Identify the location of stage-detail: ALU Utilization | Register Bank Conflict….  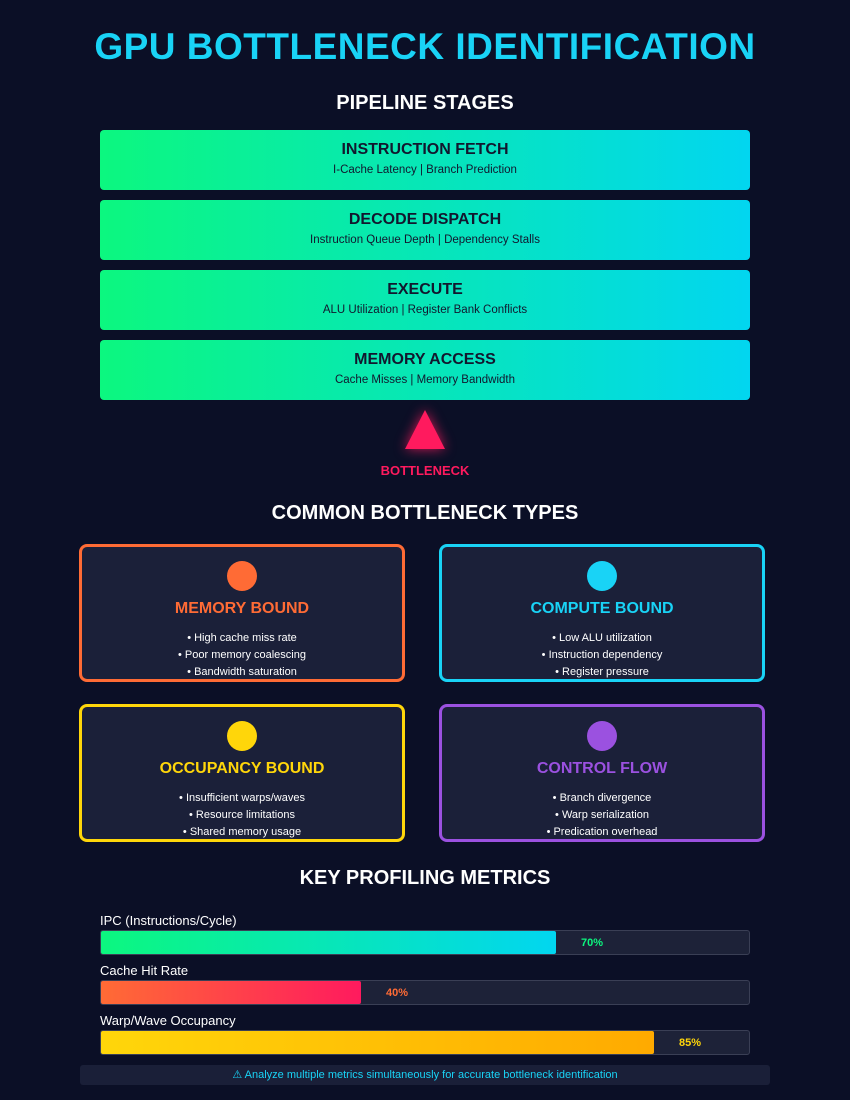
(425, 310).